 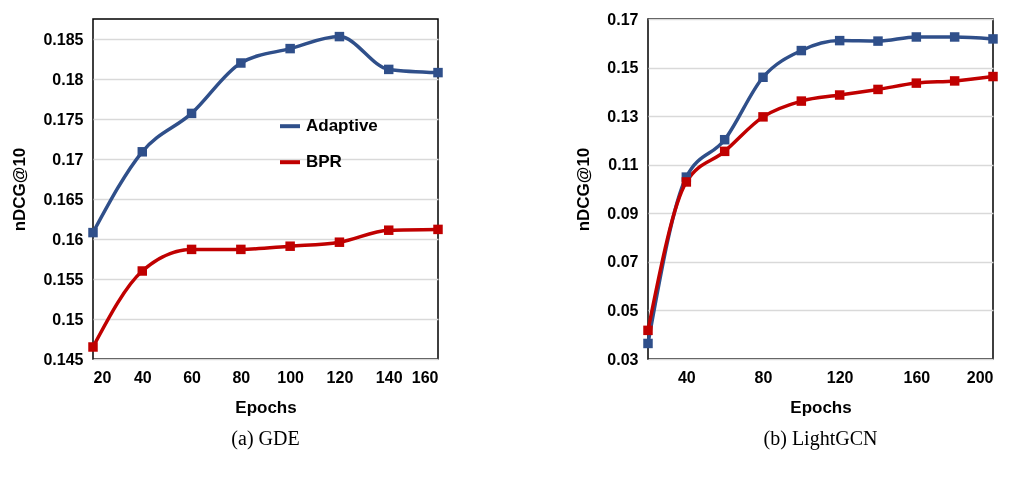 What do you see at coordinates (192, 377) in the screenshot?
I see `x-tick-label: 60` at bounding box center [192, 377].